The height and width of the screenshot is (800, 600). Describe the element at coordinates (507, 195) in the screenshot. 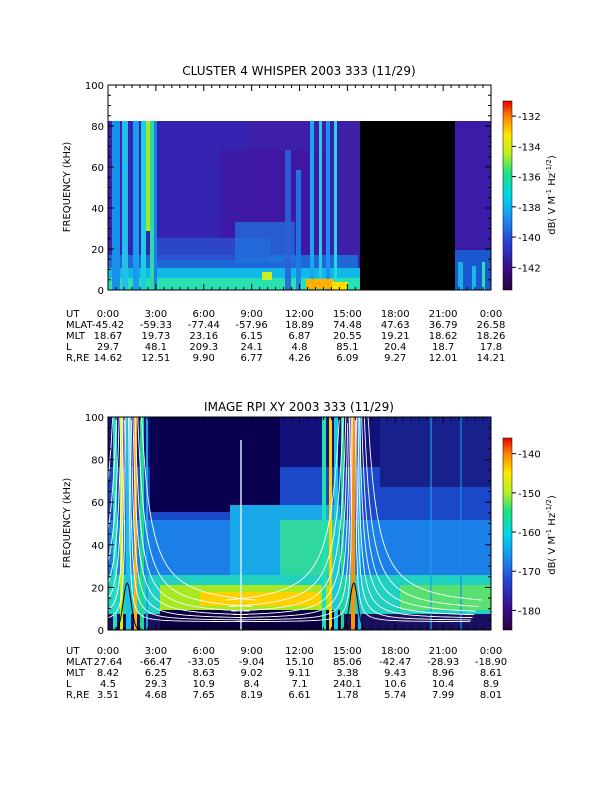

I see `panel-1-colorbar-bar` at that location.